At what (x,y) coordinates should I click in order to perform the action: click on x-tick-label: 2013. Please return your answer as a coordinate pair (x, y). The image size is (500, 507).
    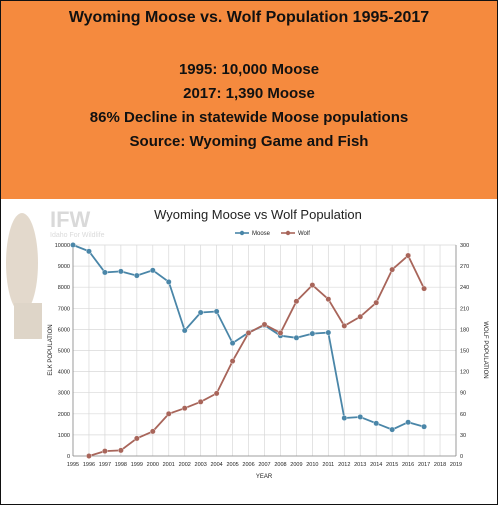
    Looking at the image, I should click on (360, 465).